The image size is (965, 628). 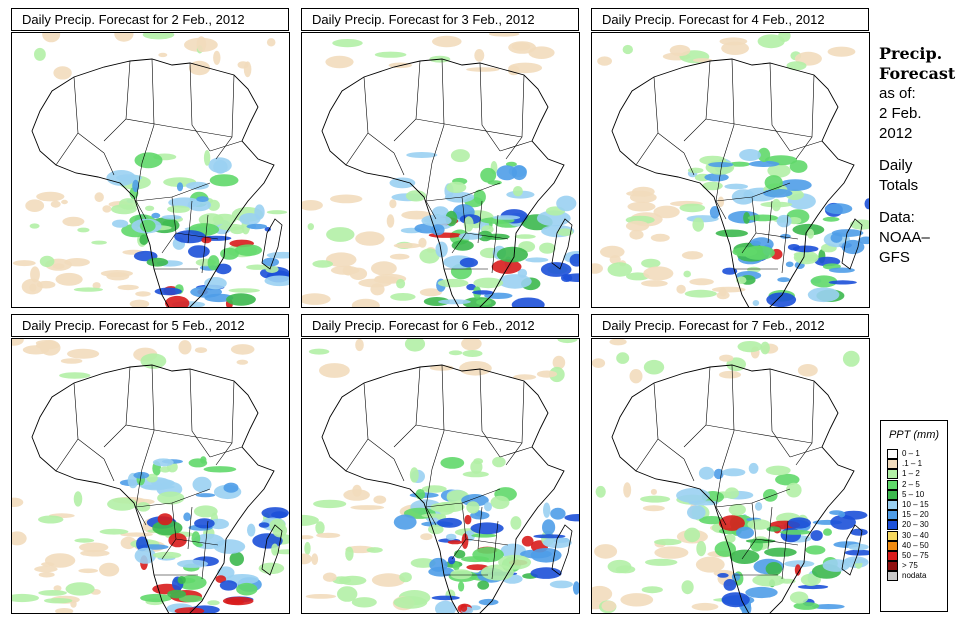 I want to click on legend-label: .1 – 1, so click(x=912, y=464).